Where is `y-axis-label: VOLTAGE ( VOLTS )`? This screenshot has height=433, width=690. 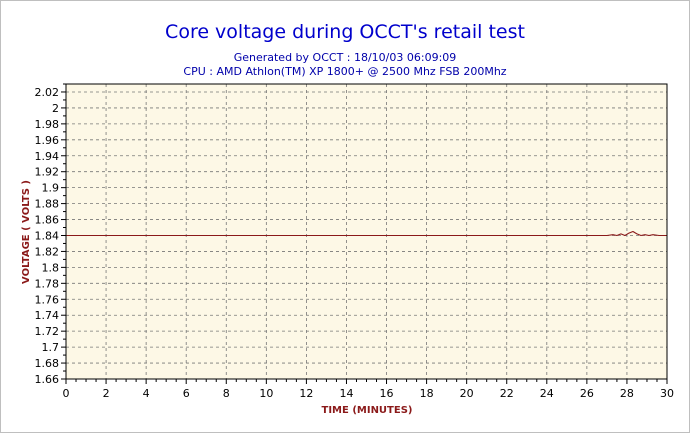 y-axis-label: VOLTAGE ( VOLTS ) is located at coordinates (26, 232).